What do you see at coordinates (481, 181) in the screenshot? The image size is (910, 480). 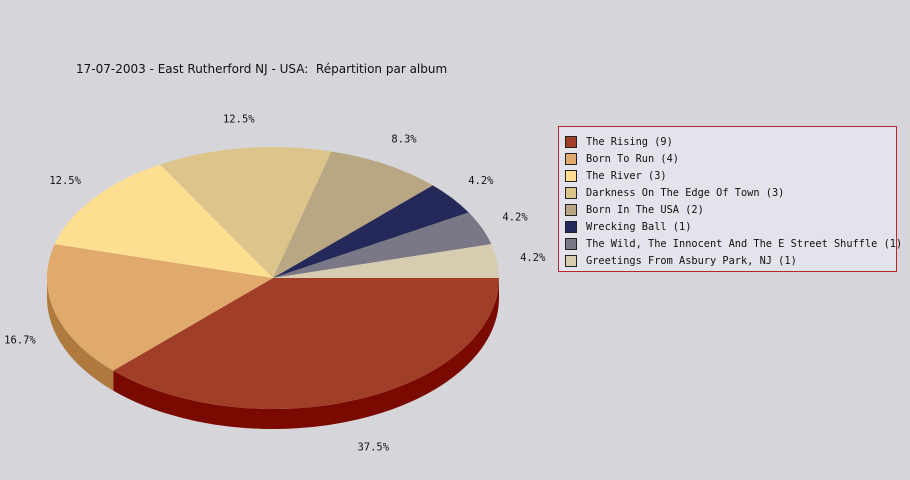 I see `slice-6-percent-label: 4.2%` at bounding box center [481, 181].